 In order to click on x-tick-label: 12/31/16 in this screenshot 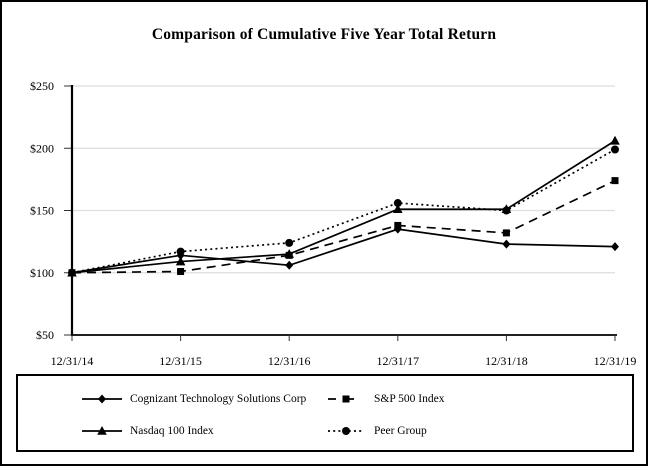, I will do `click(289, 361)`.